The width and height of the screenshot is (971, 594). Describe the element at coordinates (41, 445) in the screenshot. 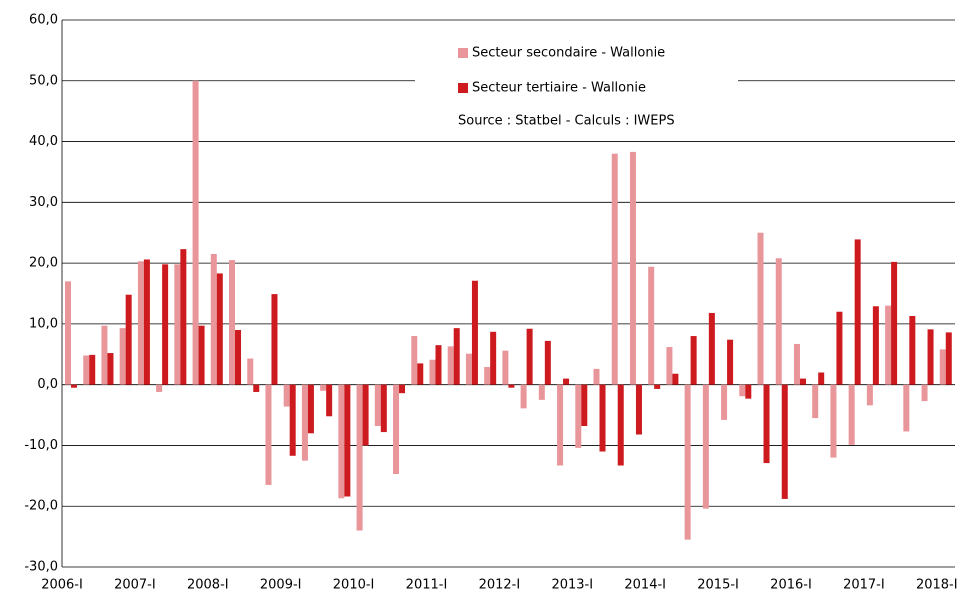

I see `y-tick-label: -10,0` at that location.